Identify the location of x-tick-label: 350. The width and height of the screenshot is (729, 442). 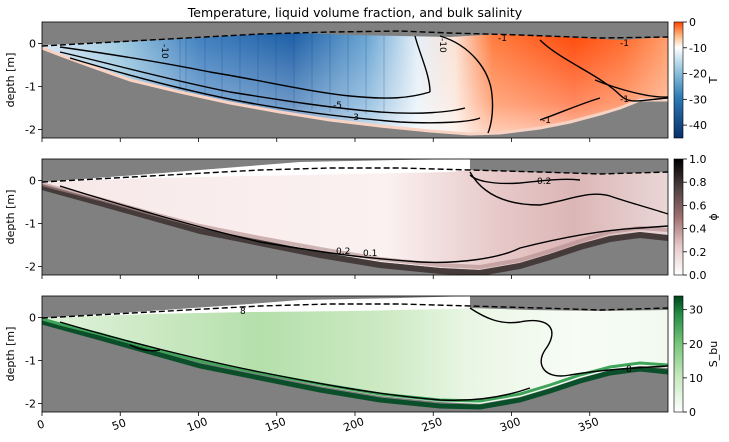
(588, 424).